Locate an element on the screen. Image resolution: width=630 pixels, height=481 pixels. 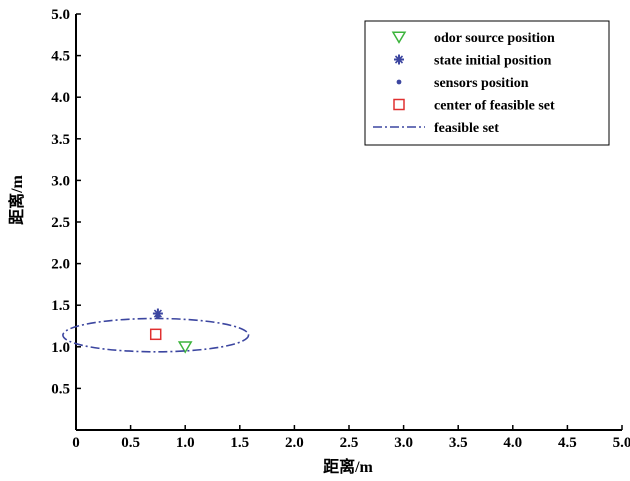
legend-label: odor source position is located at coordinates (494, 38).